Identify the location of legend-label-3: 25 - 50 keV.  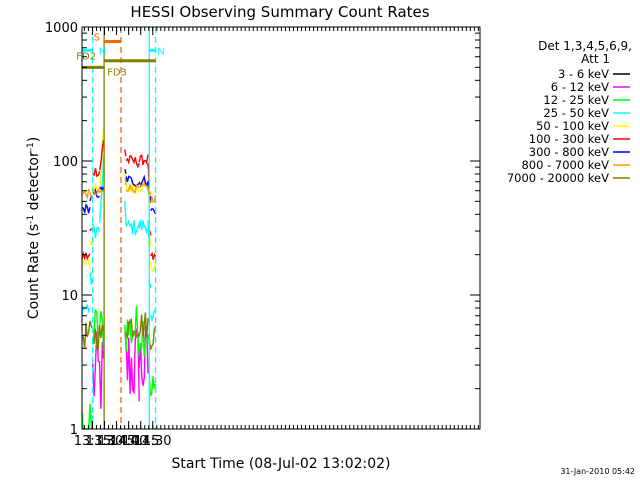
(576, 113).